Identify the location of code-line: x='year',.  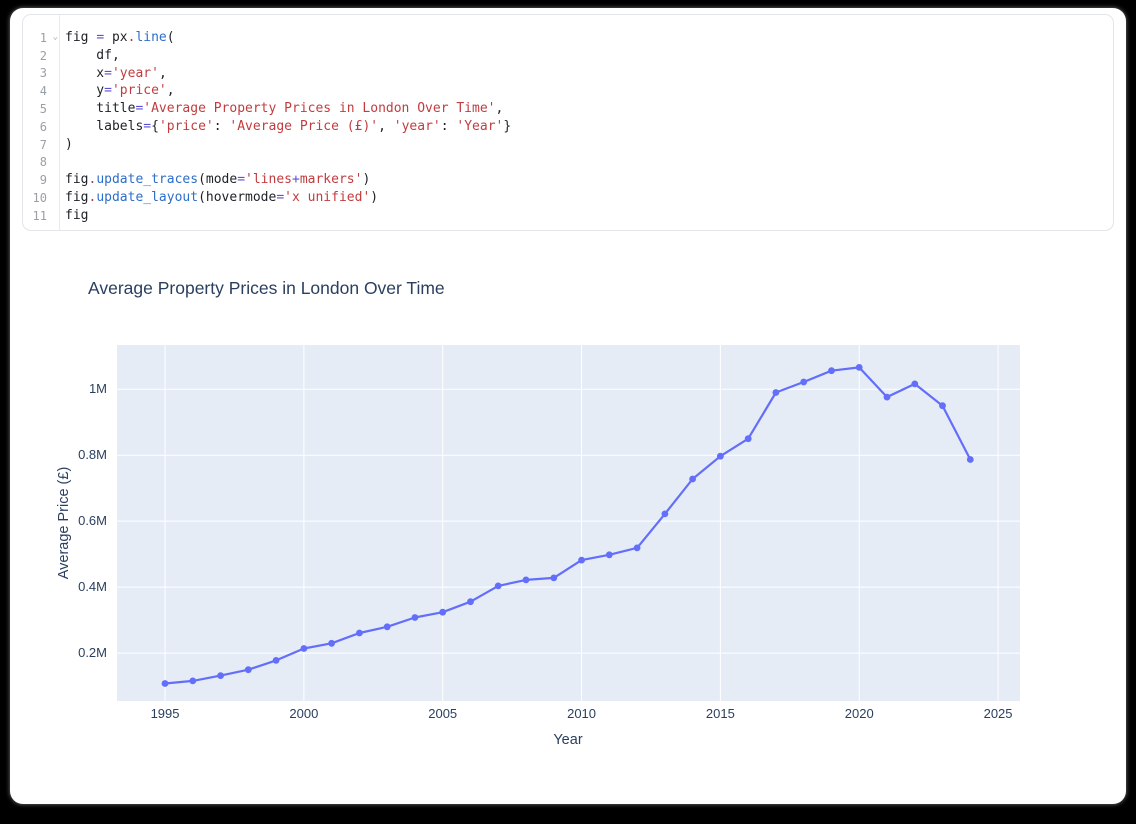
(589, 74).